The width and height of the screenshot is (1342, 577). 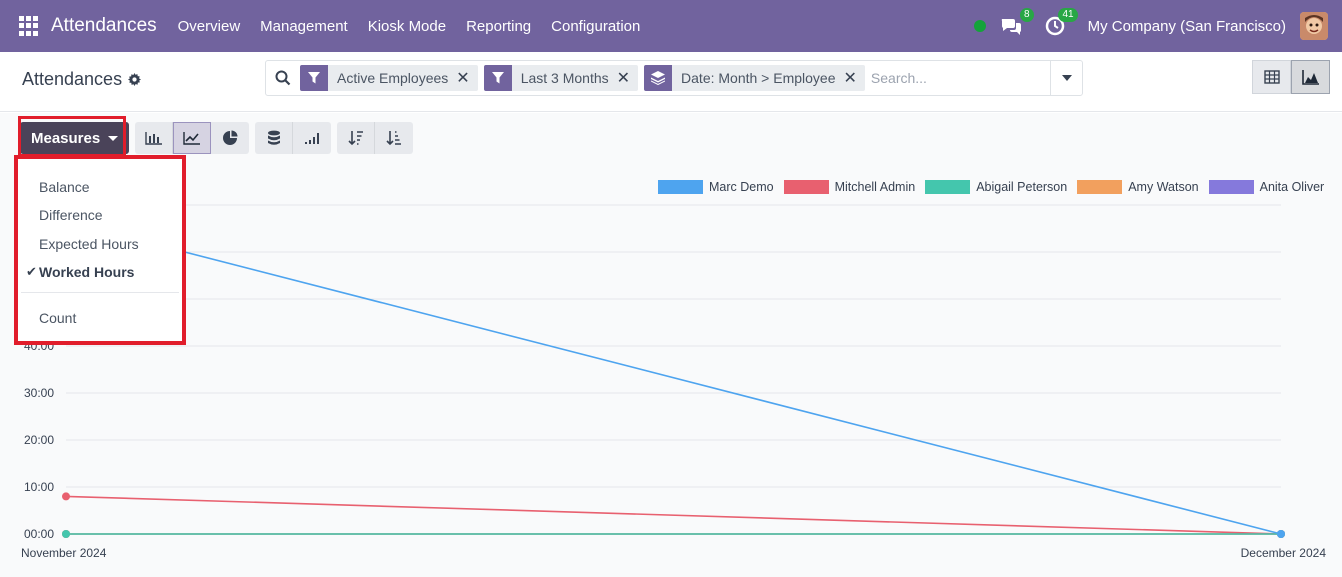 I want to click on sort-descending-button, so click(x=356, y=138).